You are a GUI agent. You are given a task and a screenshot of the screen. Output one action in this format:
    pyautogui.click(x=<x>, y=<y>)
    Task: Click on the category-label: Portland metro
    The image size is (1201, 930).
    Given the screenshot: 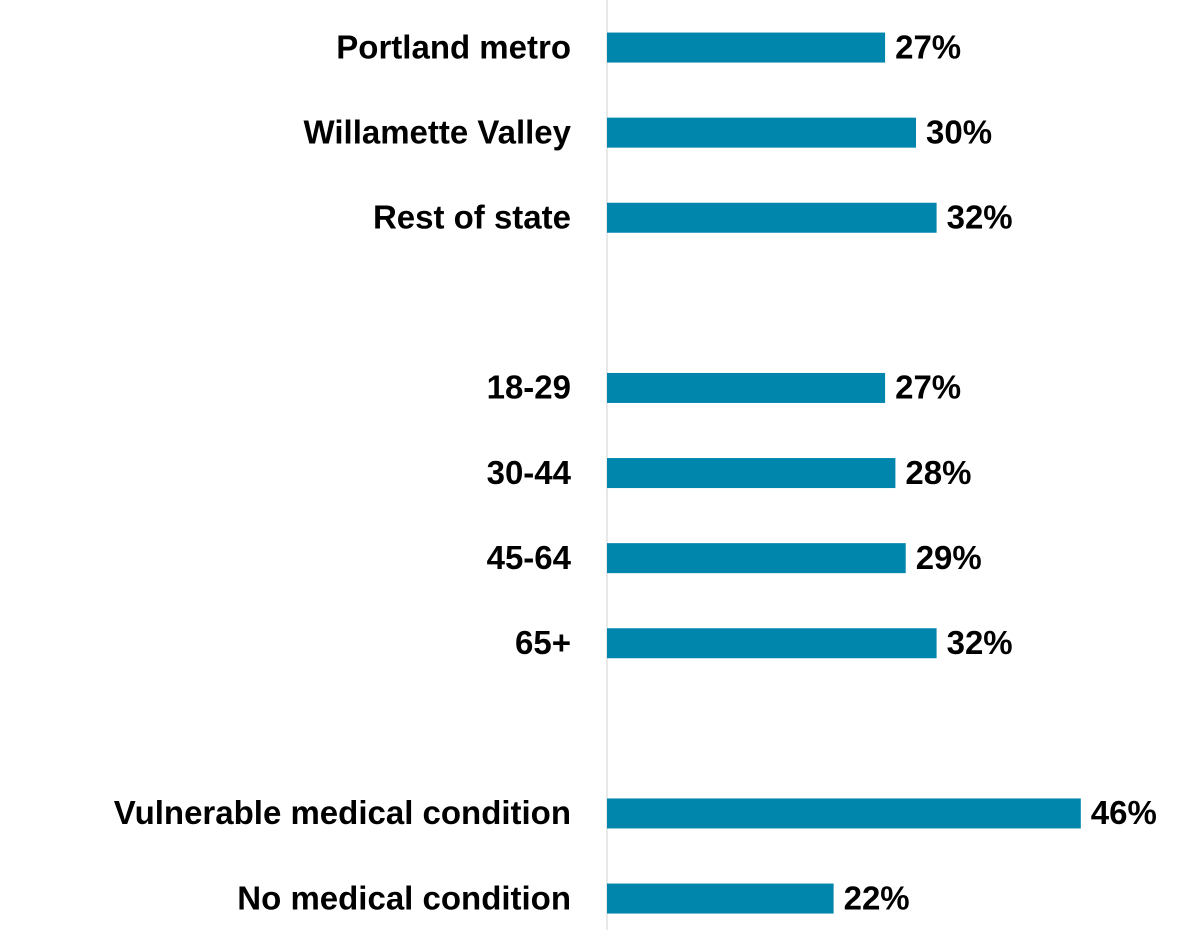 What is the action you would take?
    pyautogui.click(x=453, y=46)
    